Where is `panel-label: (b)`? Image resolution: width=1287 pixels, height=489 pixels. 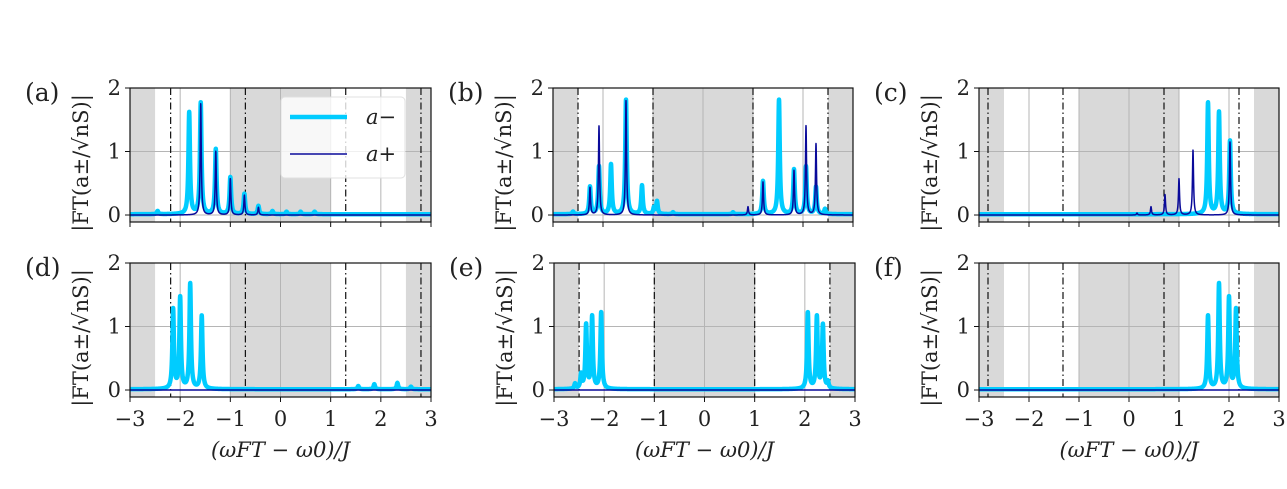 panel-label: (b) is located at coordinates (466, 92).